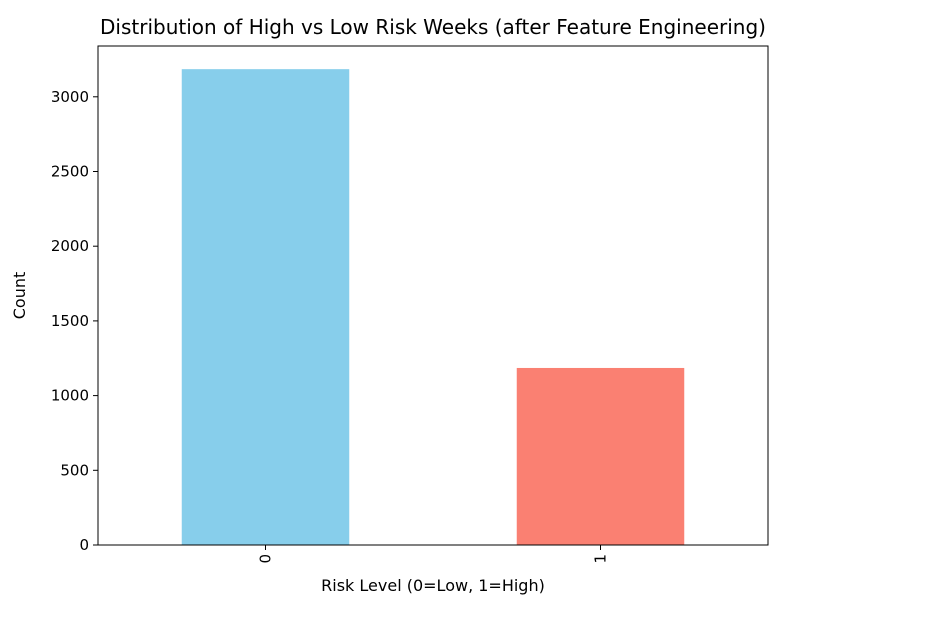 This screenshot has width=942, height=617. What do you see at coordinates (70, 97) in the screenshot?
I see `y-tick-label: 3000` at bounding box center [70, 97].